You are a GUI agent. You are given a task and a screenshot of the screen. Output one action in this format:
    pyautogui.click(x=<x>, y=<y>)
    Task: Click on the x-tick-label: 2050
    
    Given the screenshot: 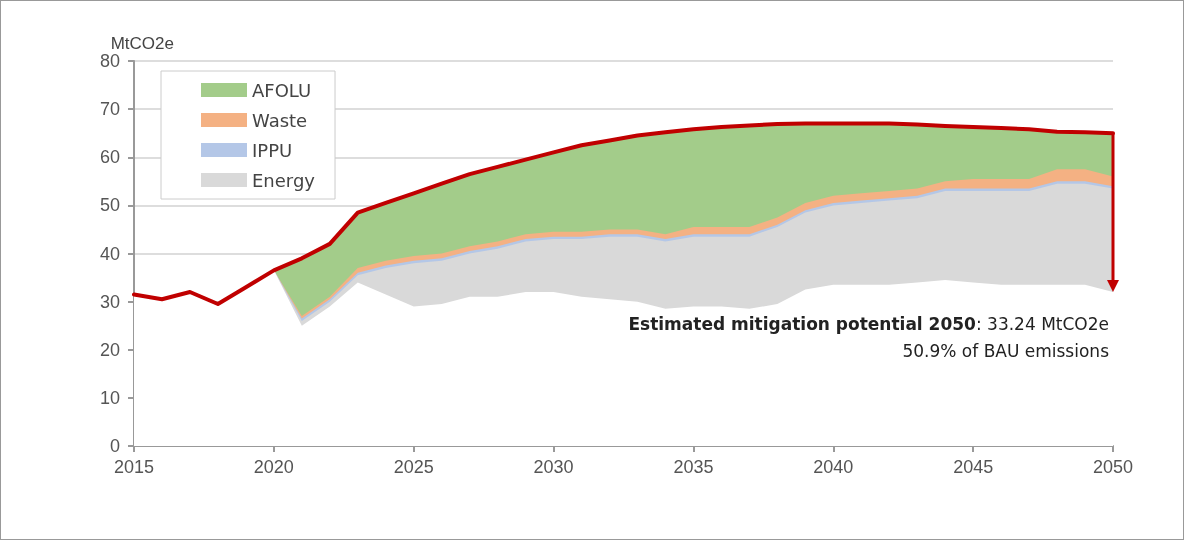 What is the action you would take?
    pyautogui.click(x=1113, y=467)
    